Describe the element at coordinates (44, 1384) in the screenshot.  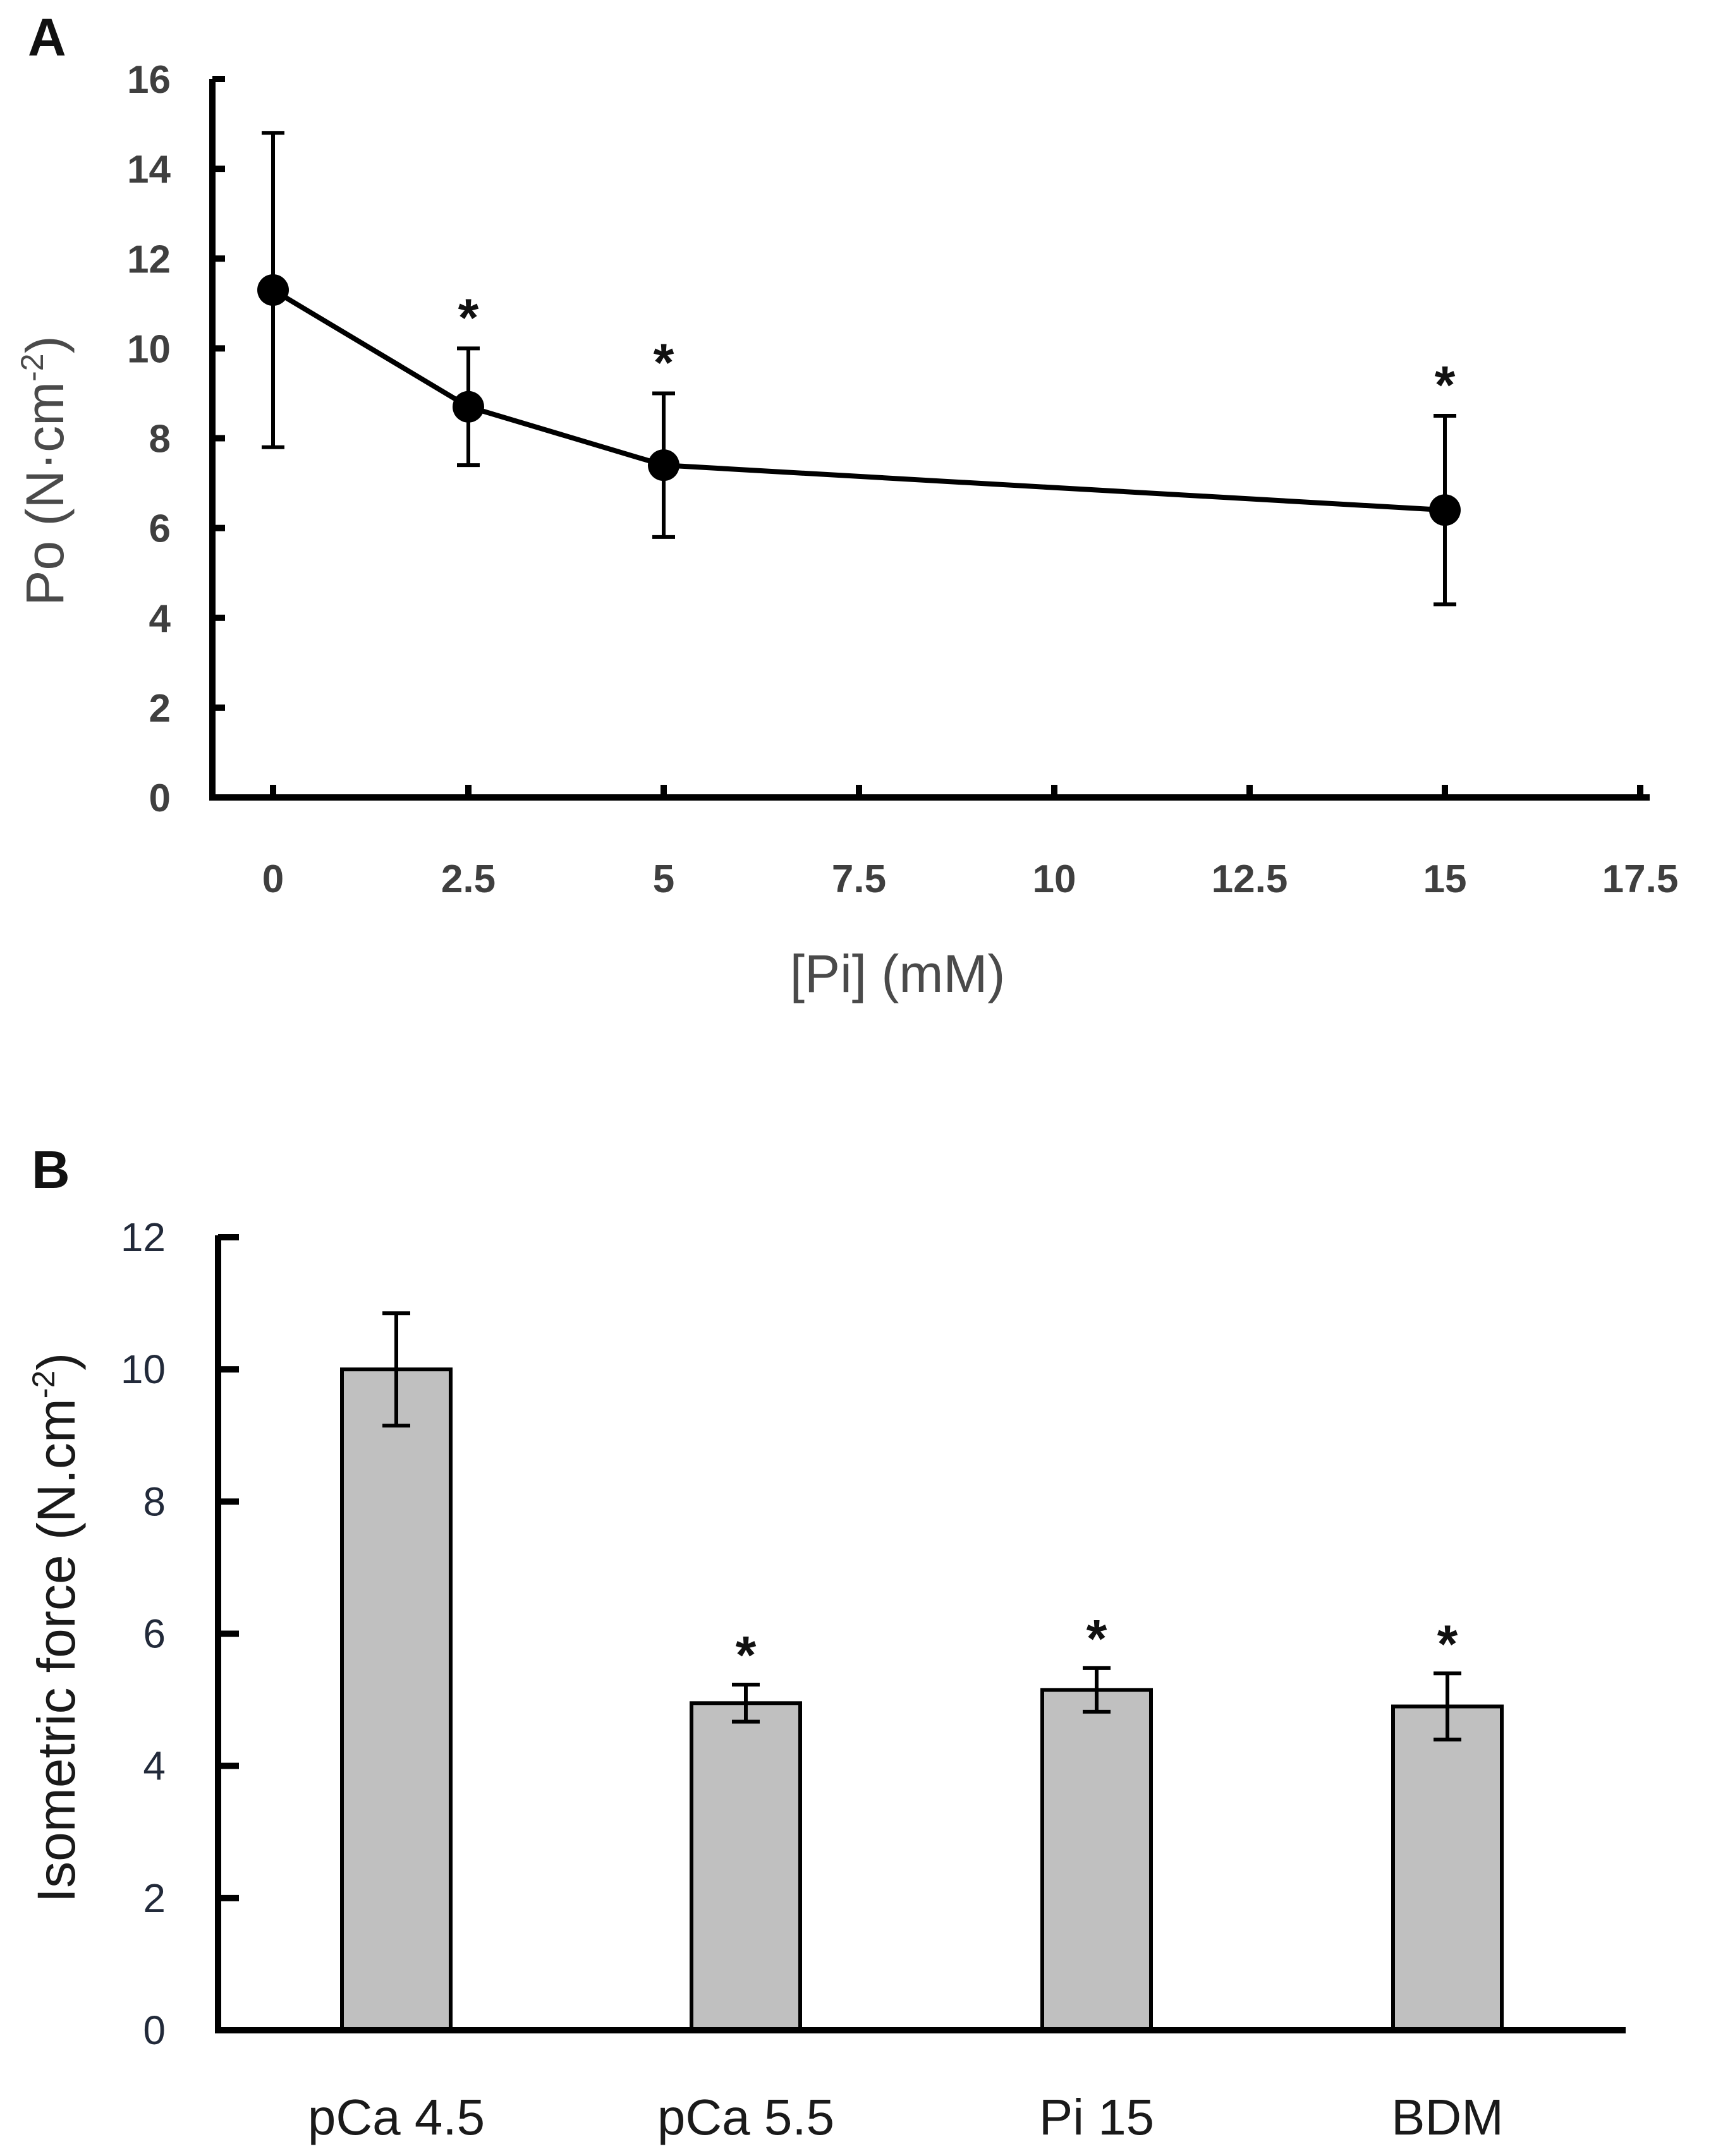
I see `panel-b-y-label-sup: -2` at that location.